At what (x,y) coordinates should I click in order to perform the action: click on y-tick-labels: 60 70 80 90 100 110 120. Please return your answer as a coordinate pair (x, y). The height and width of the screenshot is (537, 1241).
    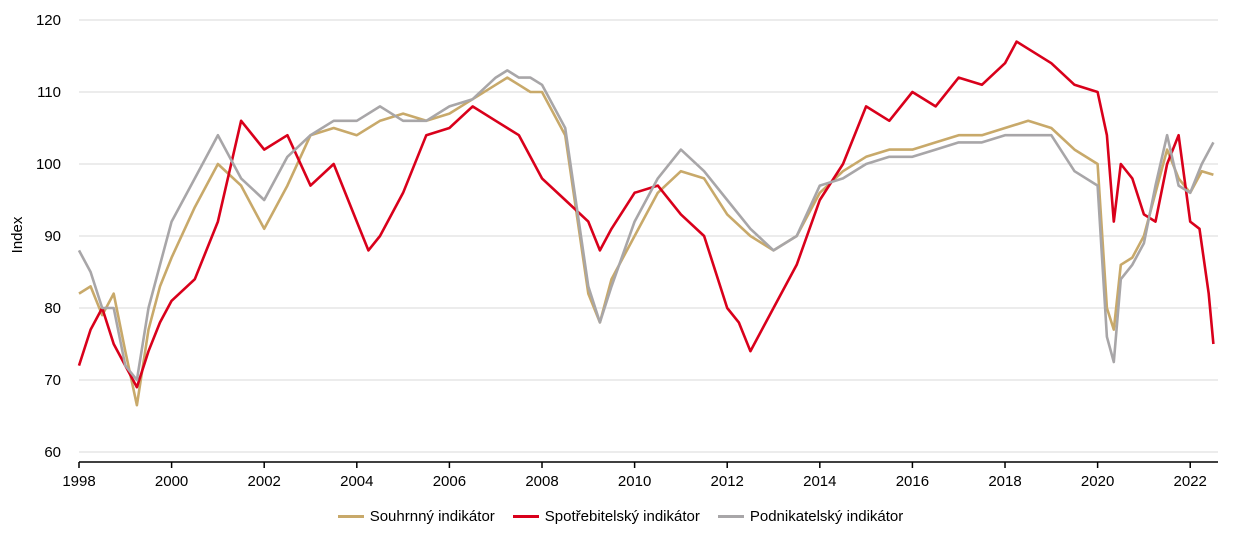
    Looking at the image, I should click on (48, 236).